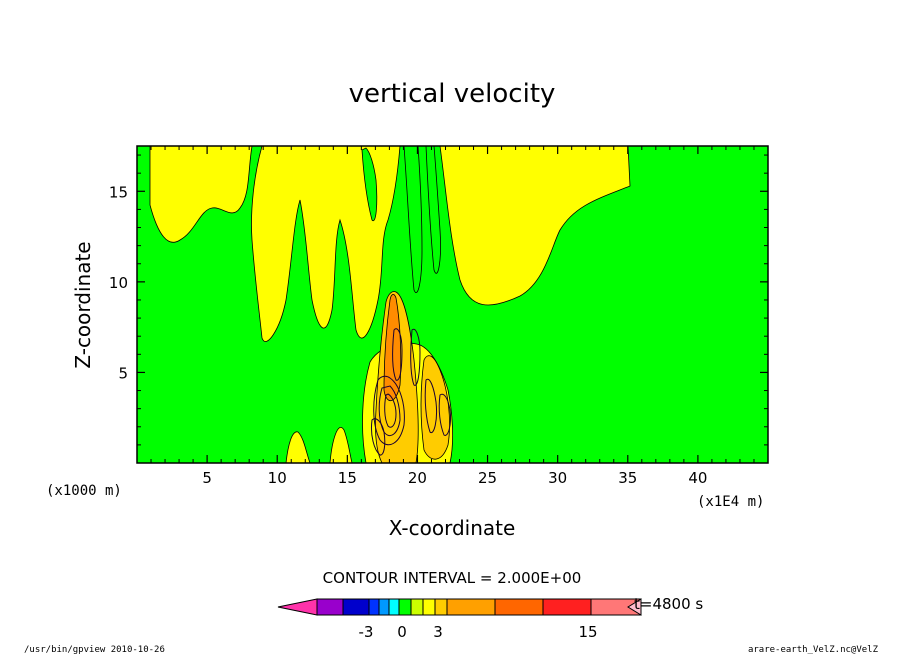 The width and height of the screenshot is (904, 654). Describe the element at coordinates (587, 632) in the screenshot. I see `colorbar-tick-label: 15` at that location.